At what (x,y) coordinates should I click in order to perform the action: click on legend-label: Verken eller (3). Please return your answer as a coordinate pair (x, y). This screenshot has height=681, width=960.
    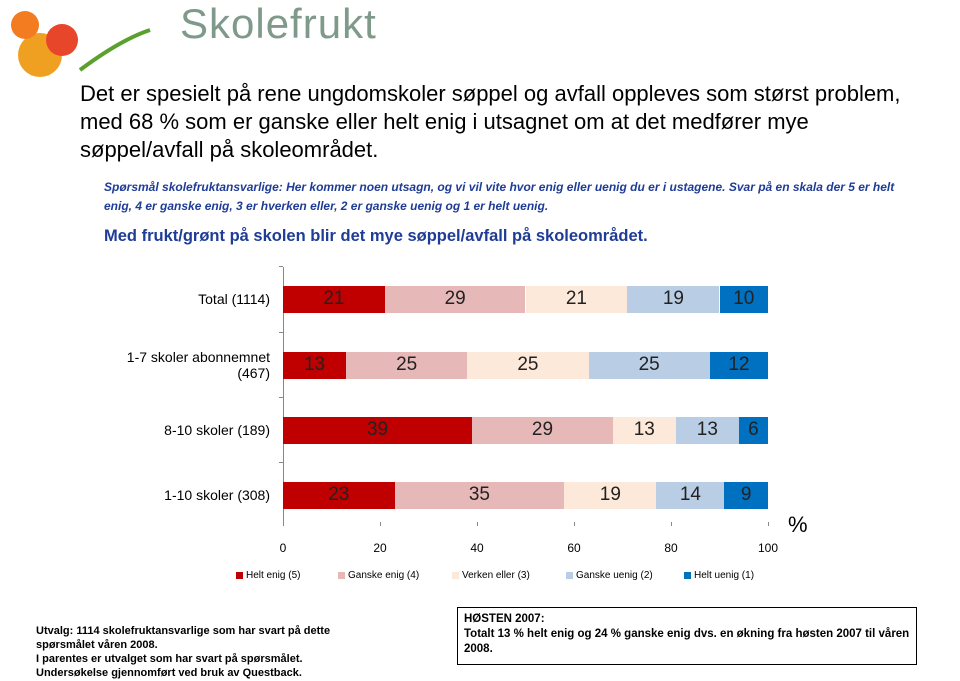
    Looking at the image, I should click on (496, 575).